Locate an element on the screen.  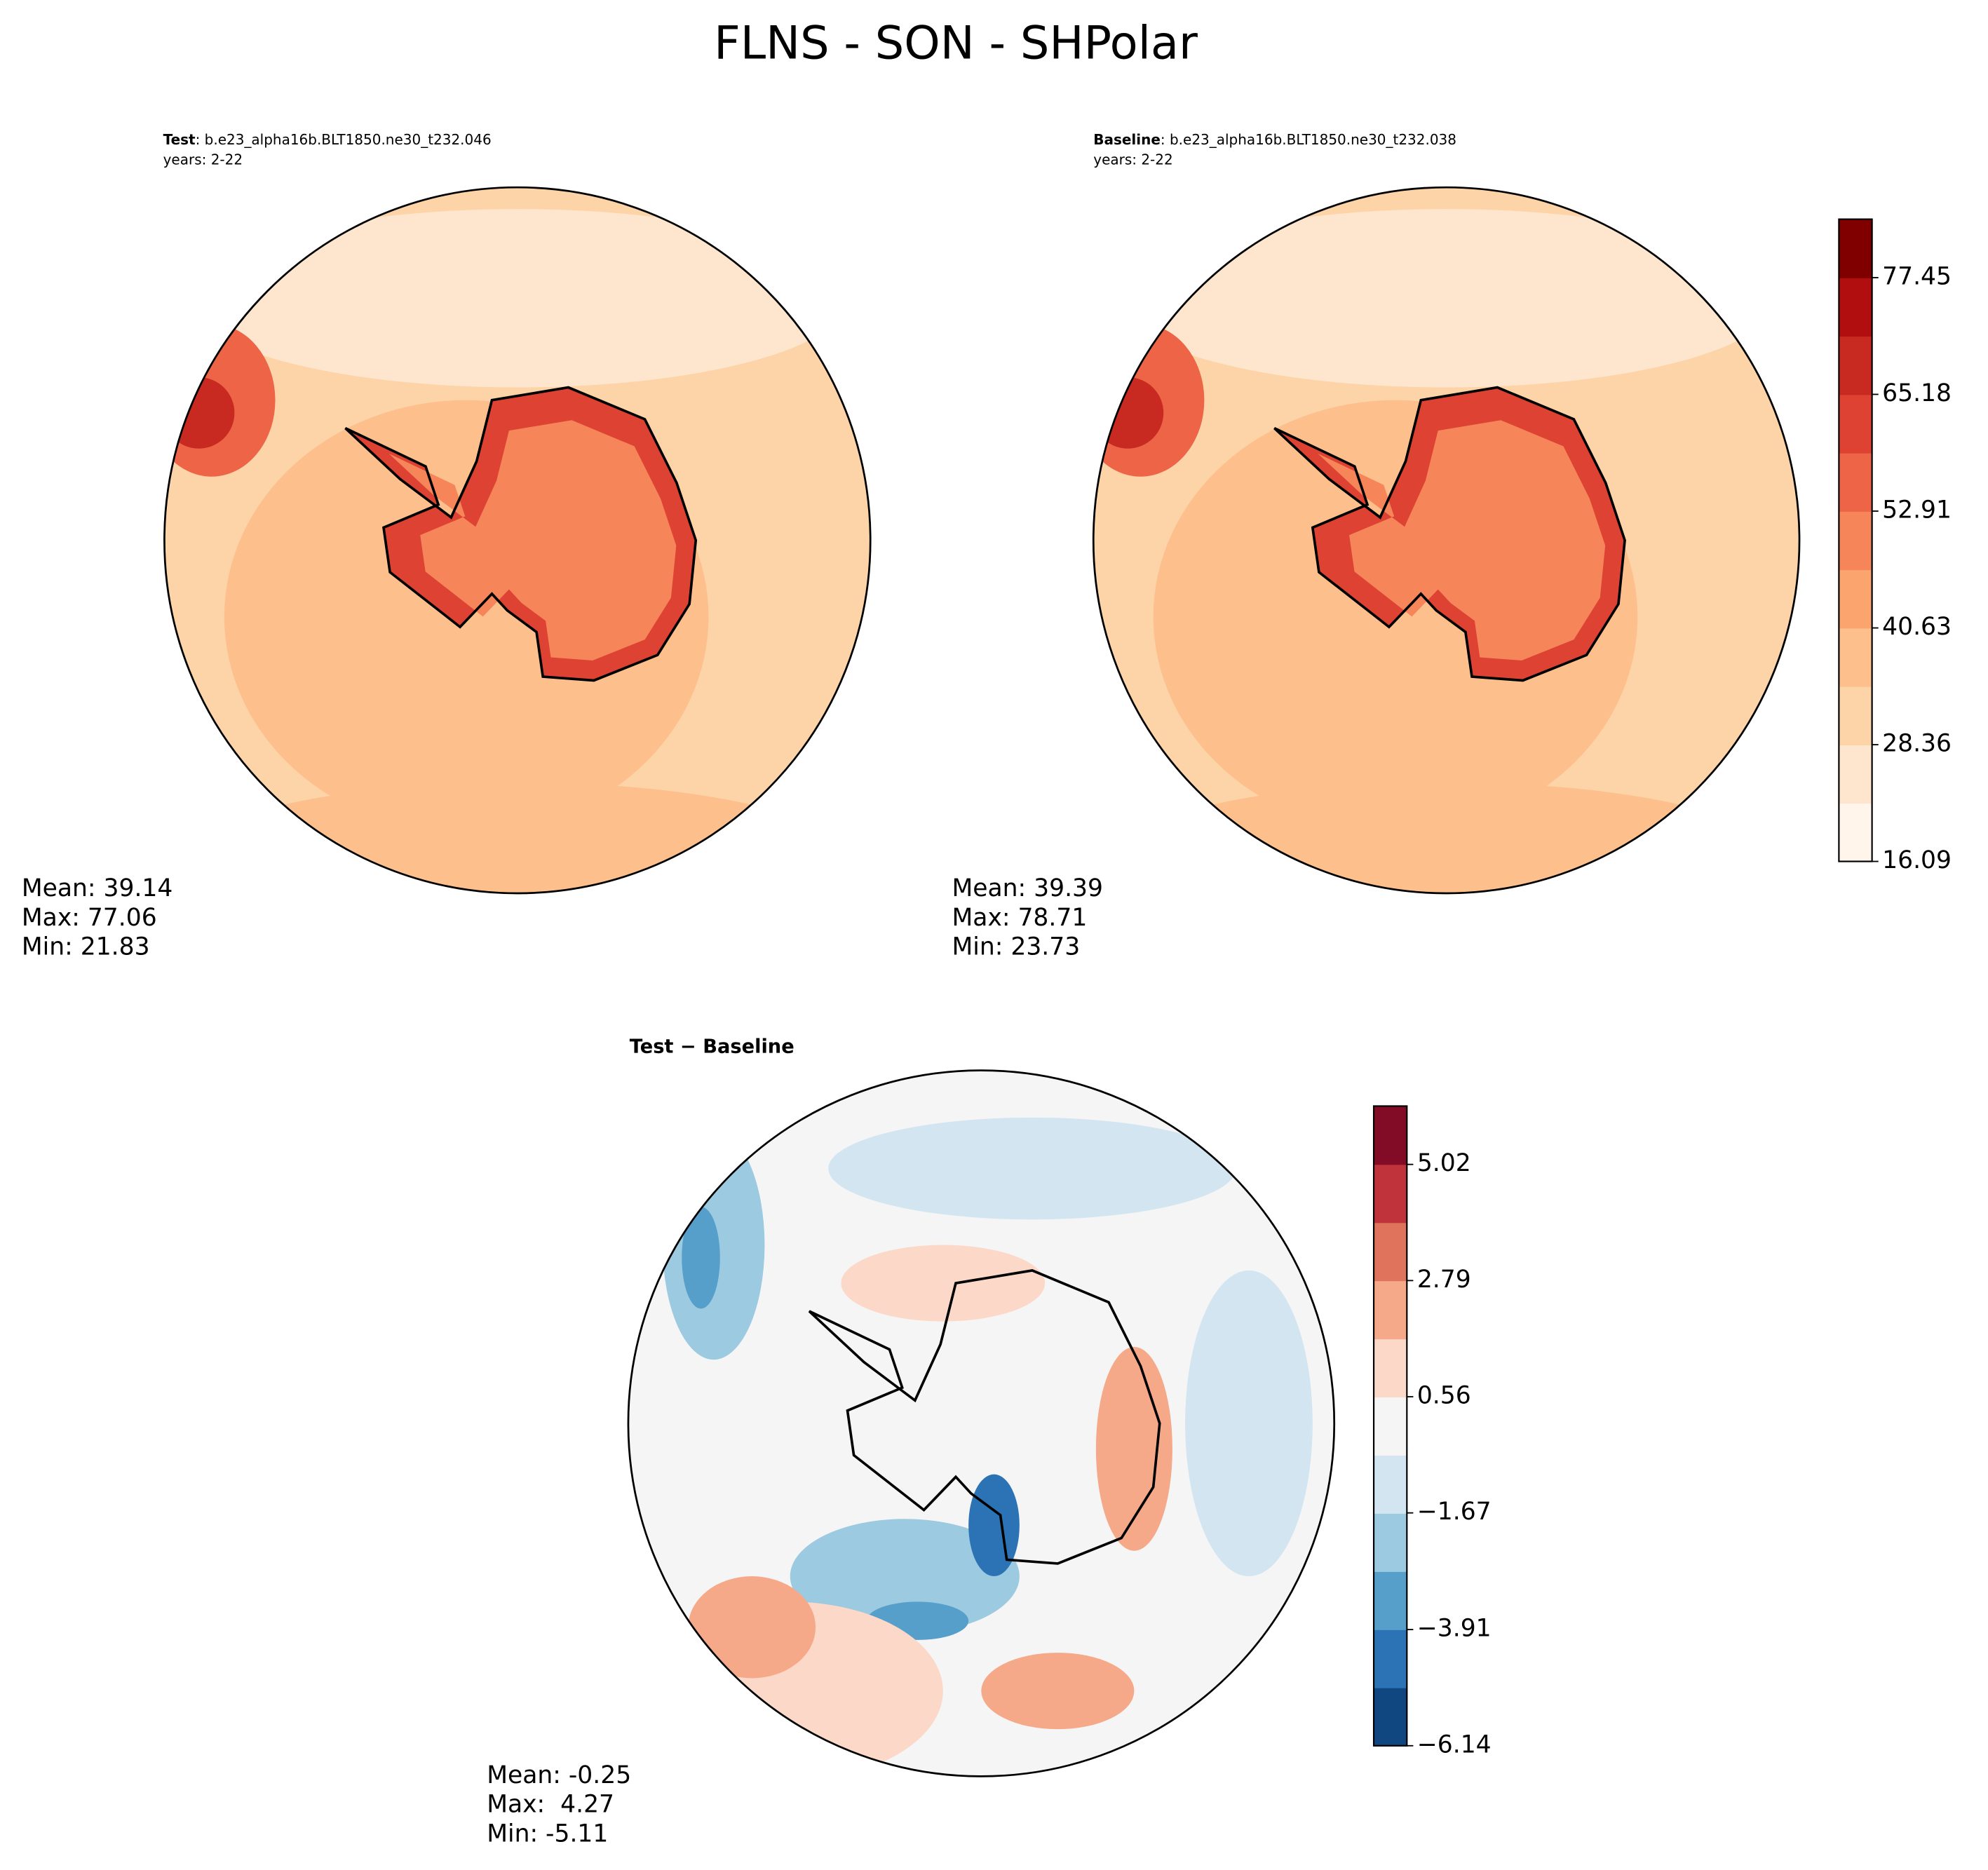
stat: Min: 23.73 is located at coordinates (1017, 947).